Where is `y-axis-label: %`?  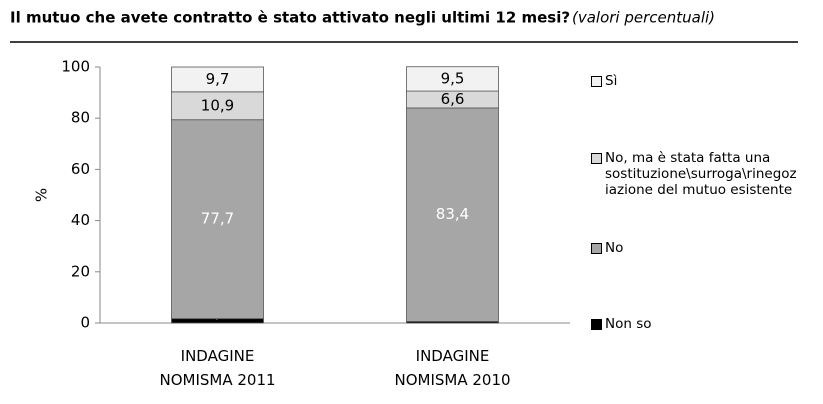 y-axis-label: % is located at coordinates (42, 195).